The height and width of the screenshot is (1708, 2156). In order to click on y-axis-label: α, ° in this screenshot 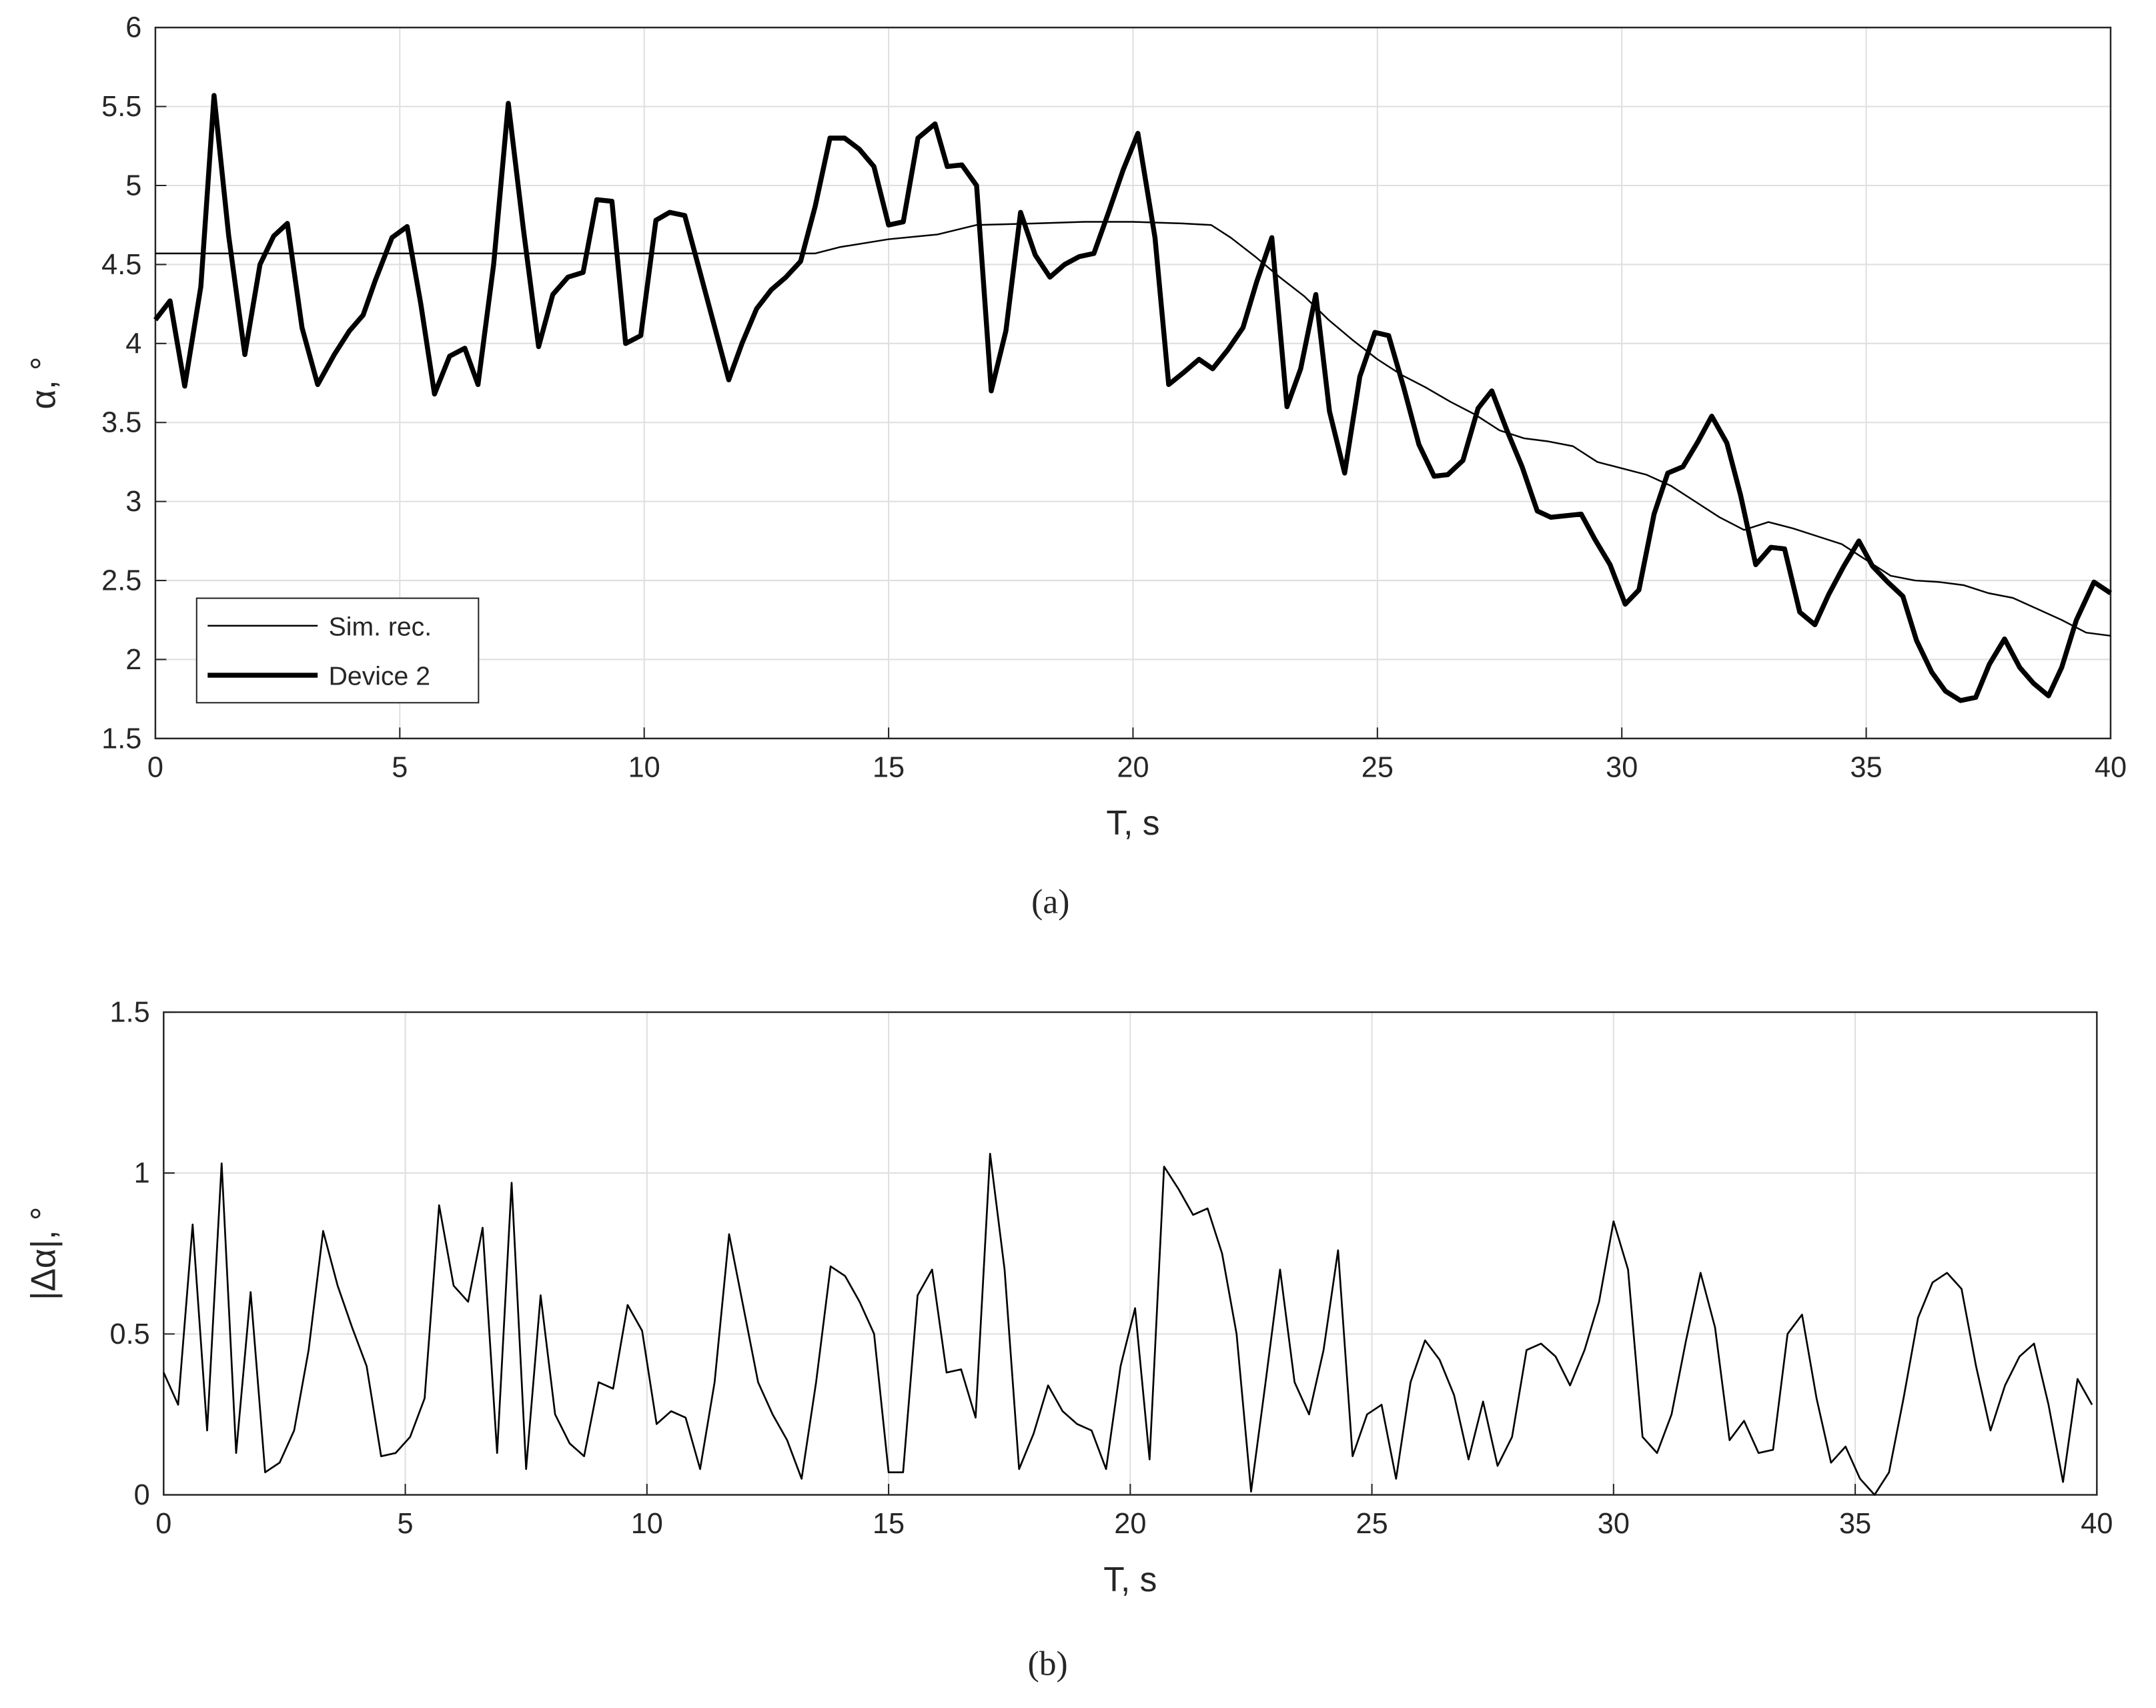, I will do `click(42, 383)`.